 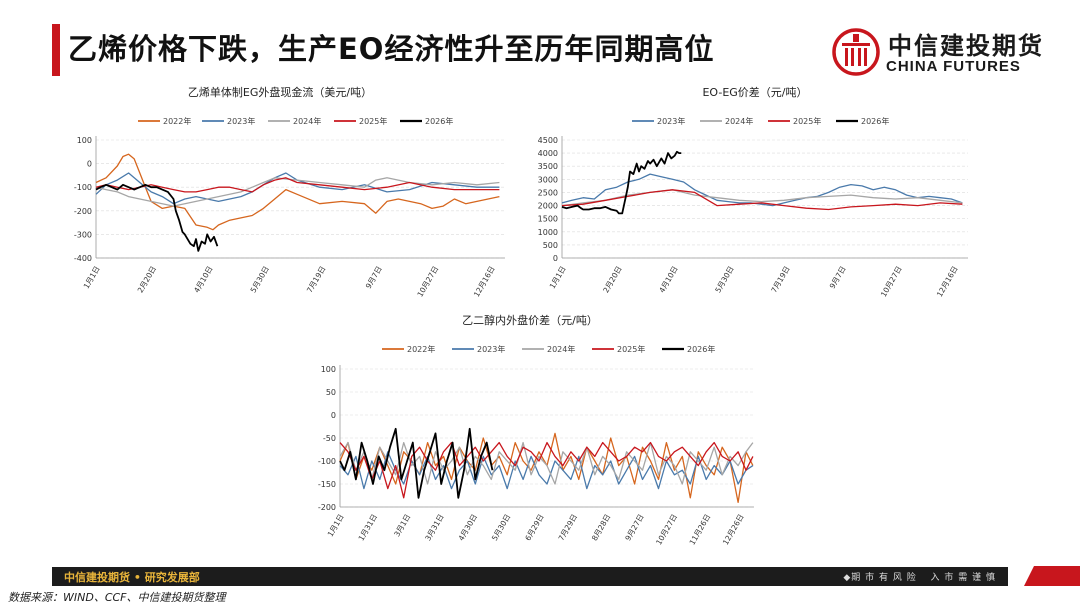 I want to click on chart0-series-line-2022, so click(x=297, y=192).